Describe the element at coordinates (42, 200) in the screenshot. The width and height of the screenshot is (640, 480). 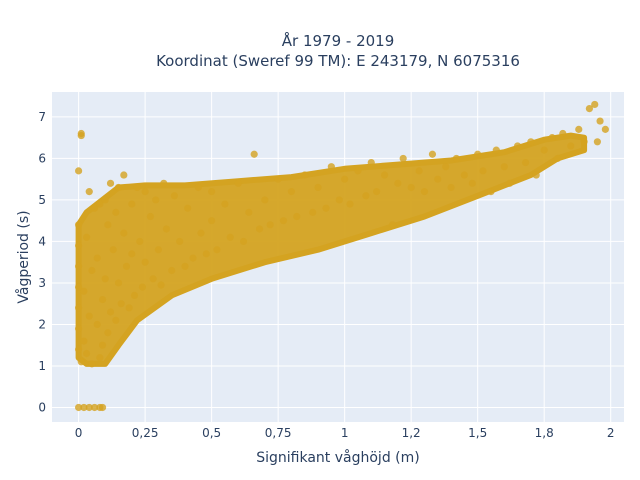
I see `y-tick-label-5: 5` at that location.